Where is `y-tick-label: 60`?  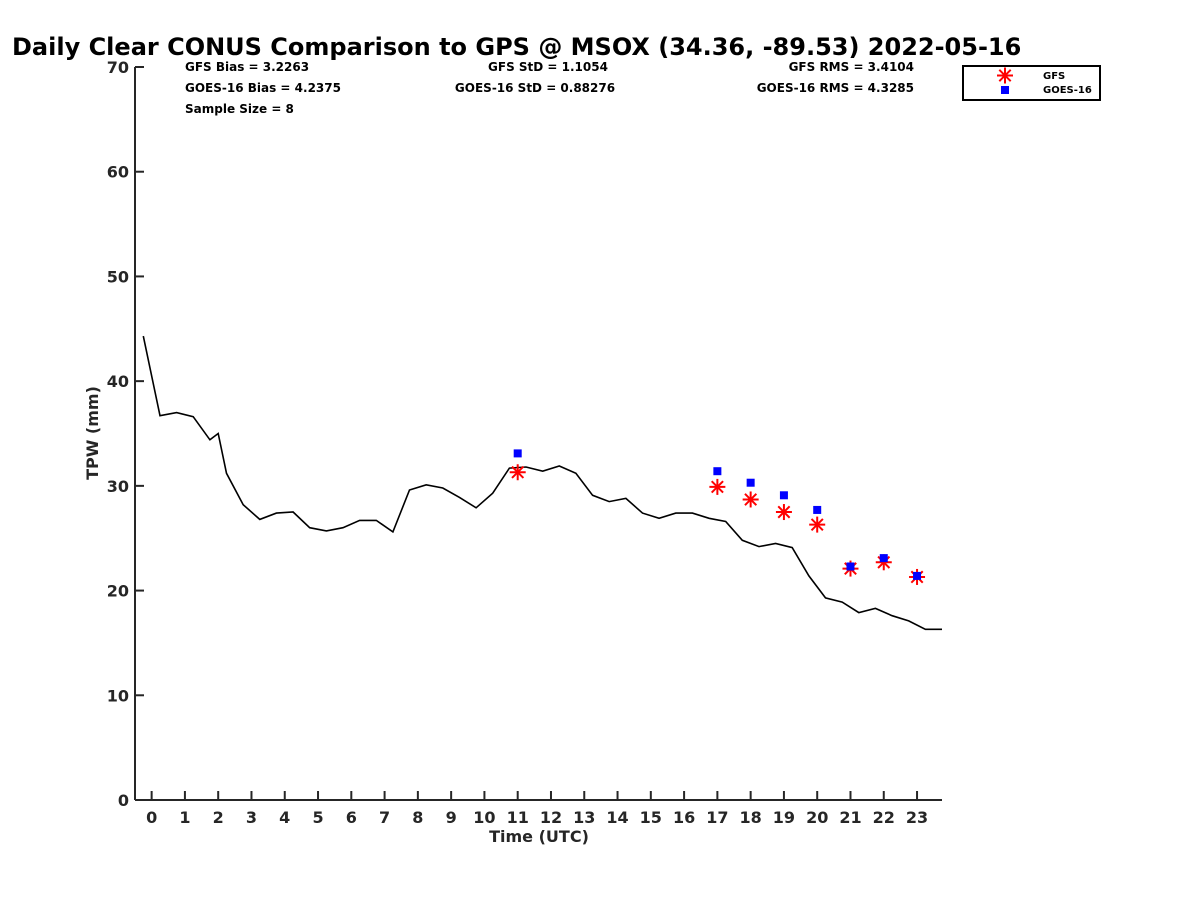
y-tick-label: 60 is located at coordinates (118, 172).